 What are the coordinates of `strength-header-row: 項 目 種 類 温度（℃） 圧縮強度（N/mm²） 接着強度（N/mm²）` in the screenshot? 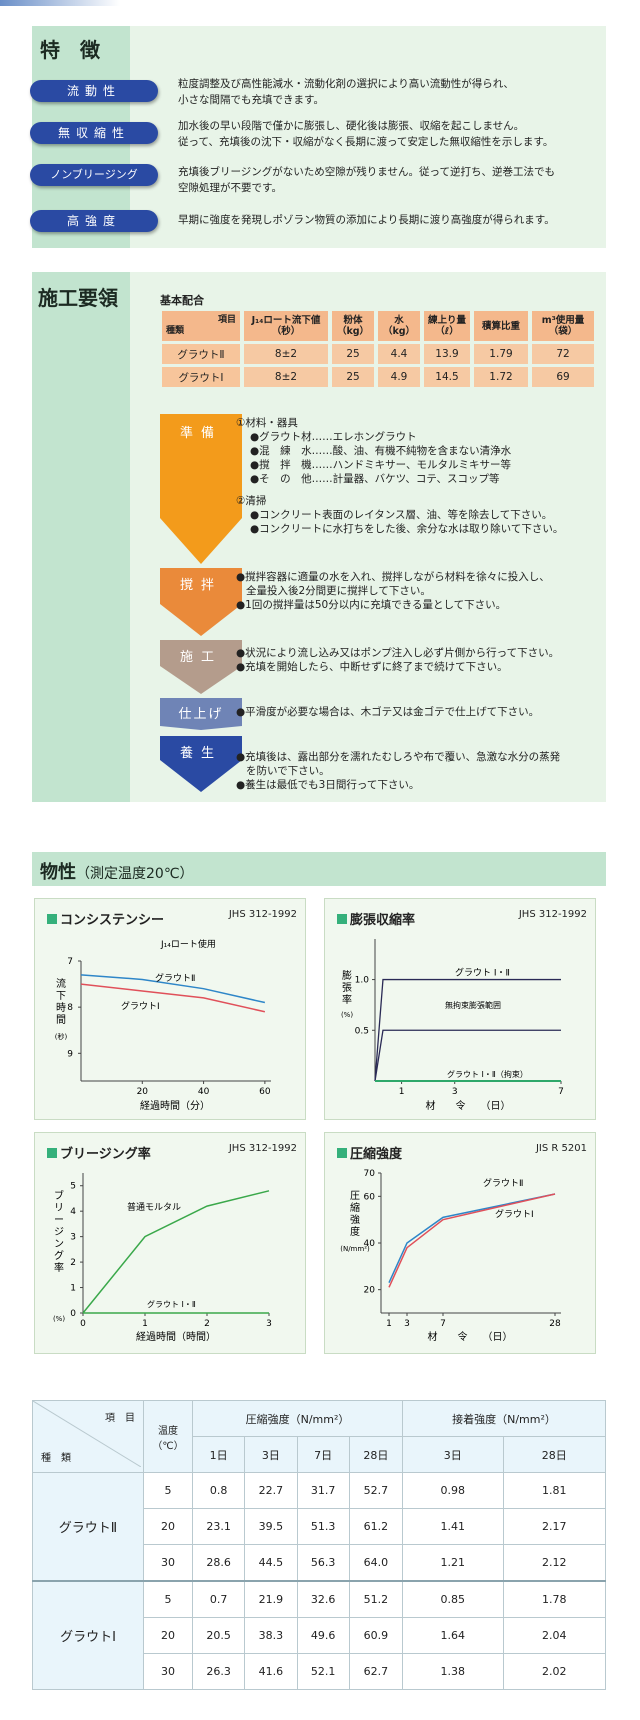 It's located at (319, 1436).